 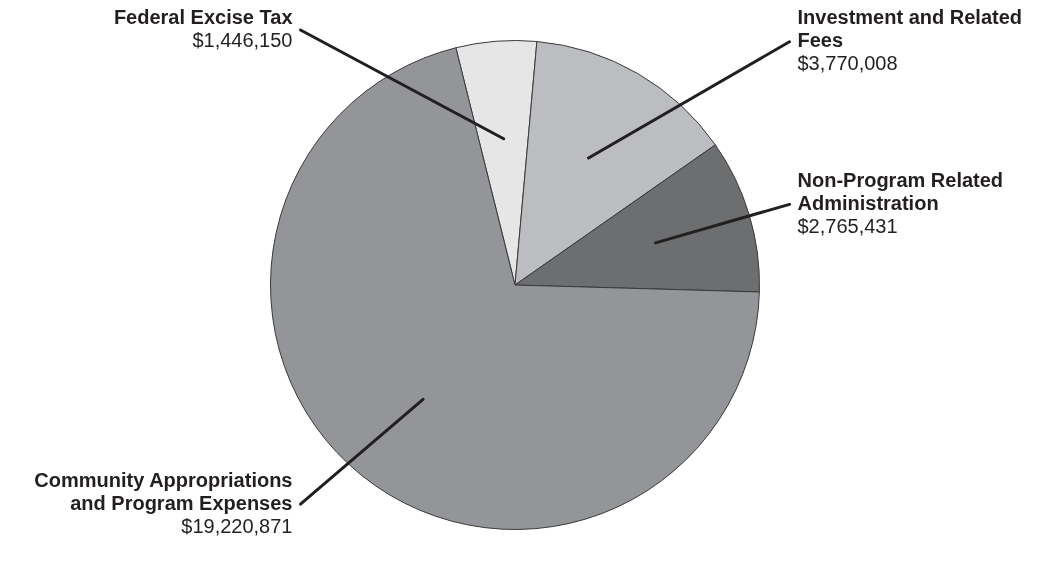 What do you see at coordinates (847, 63) in the screenshot?
I see `data-label: $3,770,008` at bounding box center [847, 63].